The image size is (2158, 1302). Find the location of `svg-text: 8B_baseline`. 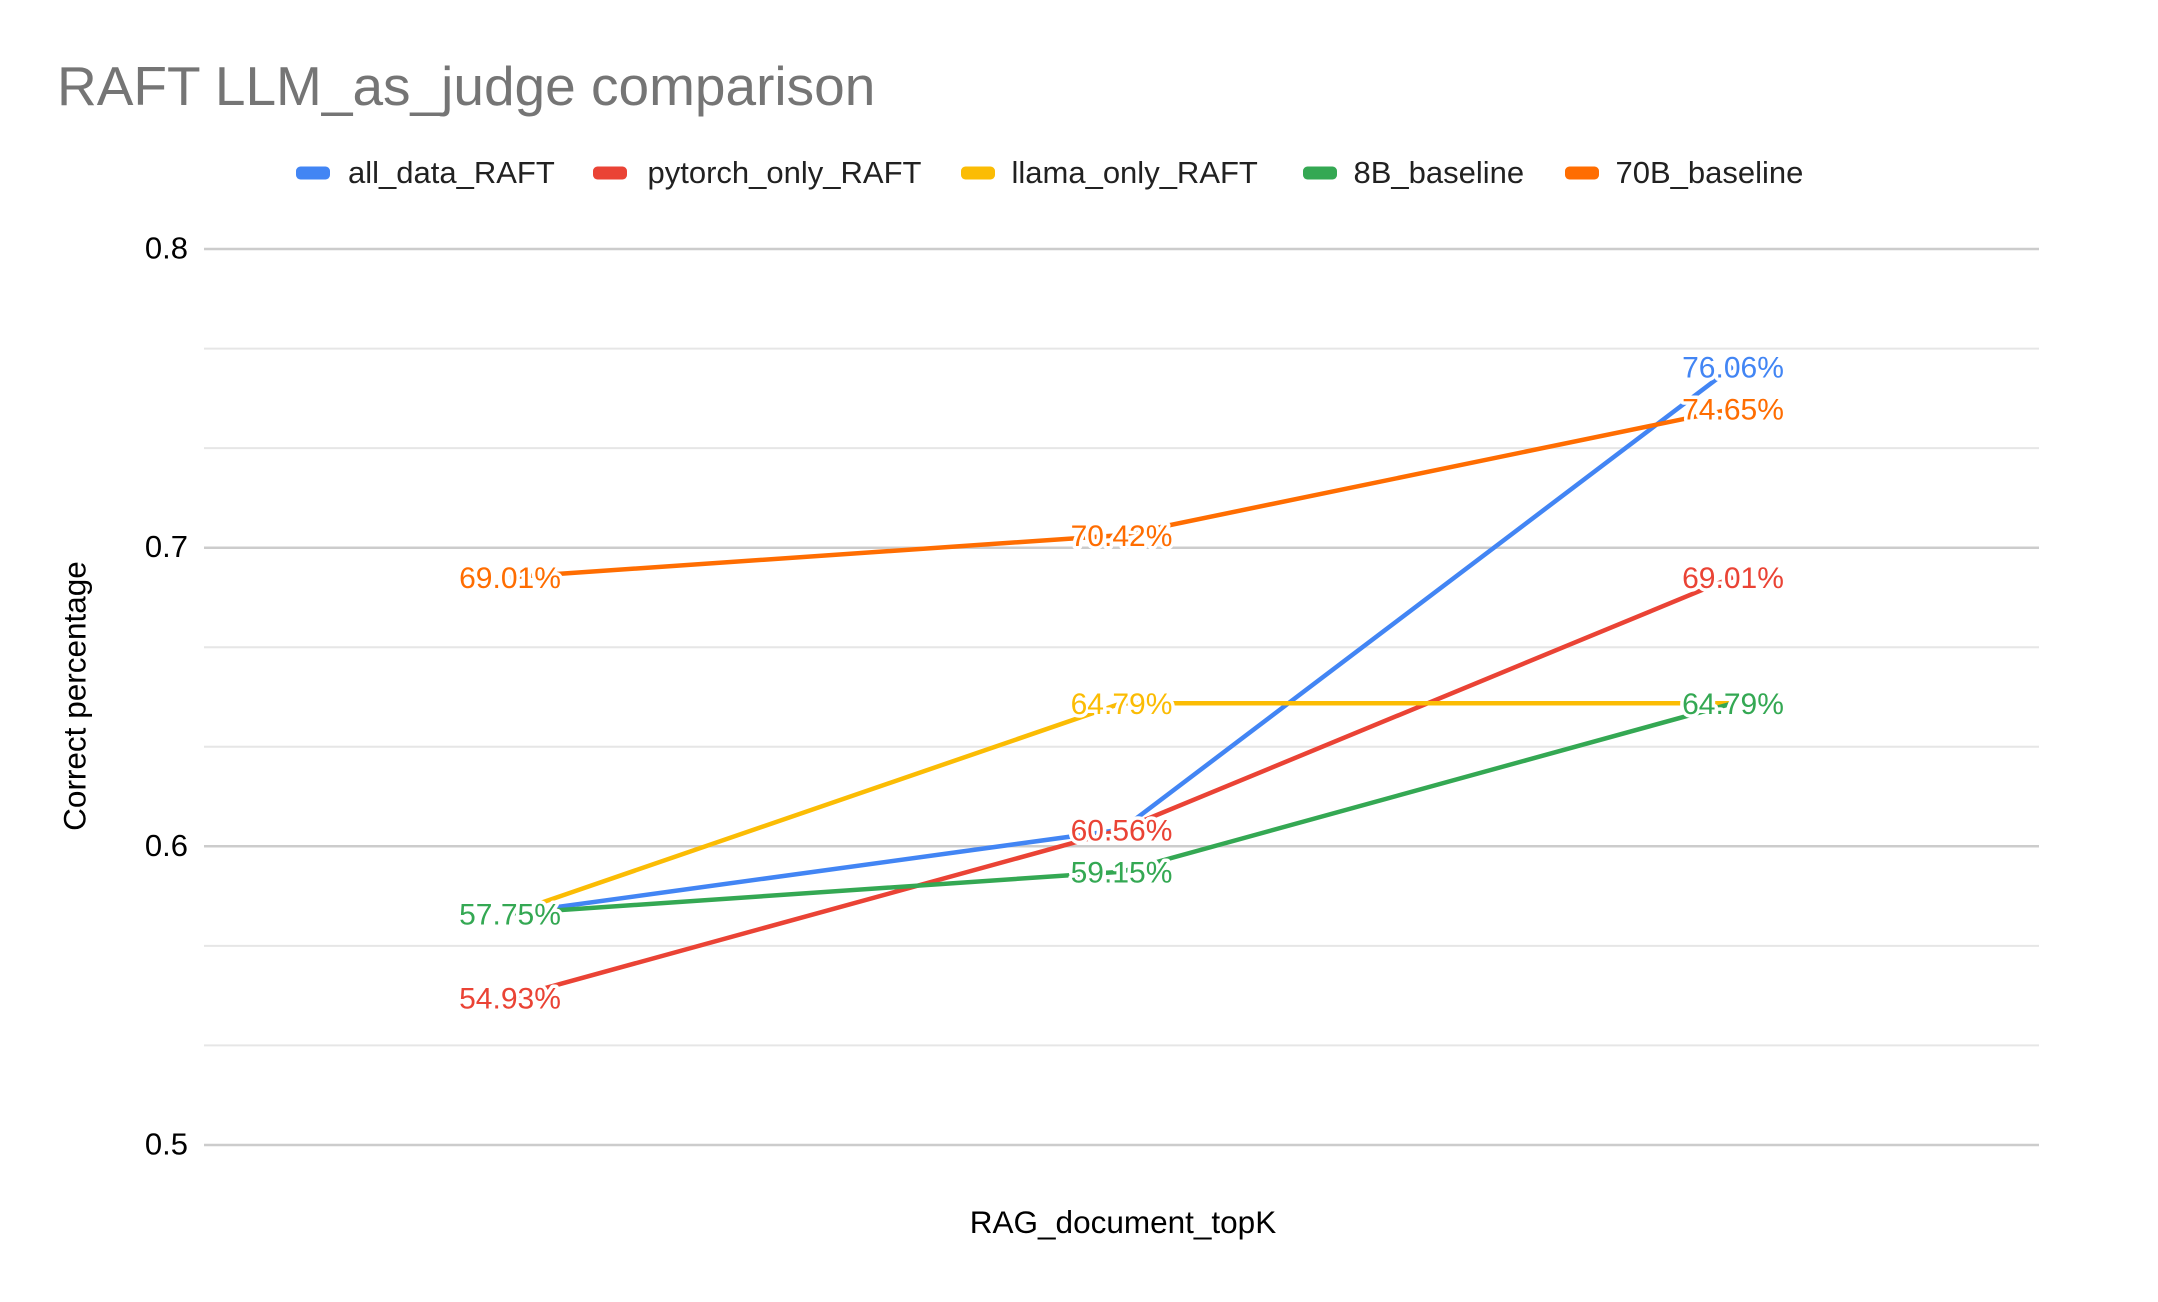

svg-text: 8B_baseline is located at coordinates (1439, 172).